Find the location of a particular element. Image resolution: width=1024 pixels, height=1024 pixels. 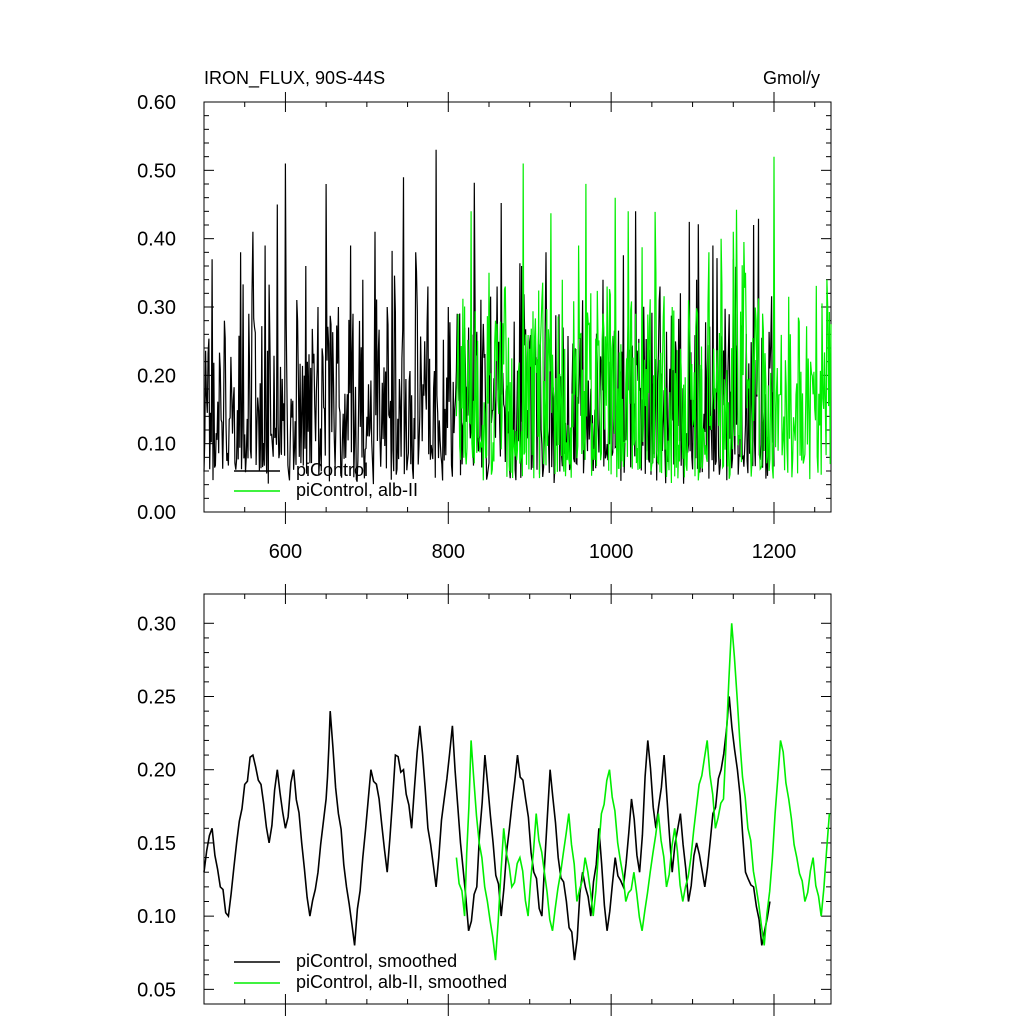

x-tick-label: 800 is located at coordinates (448, 552).